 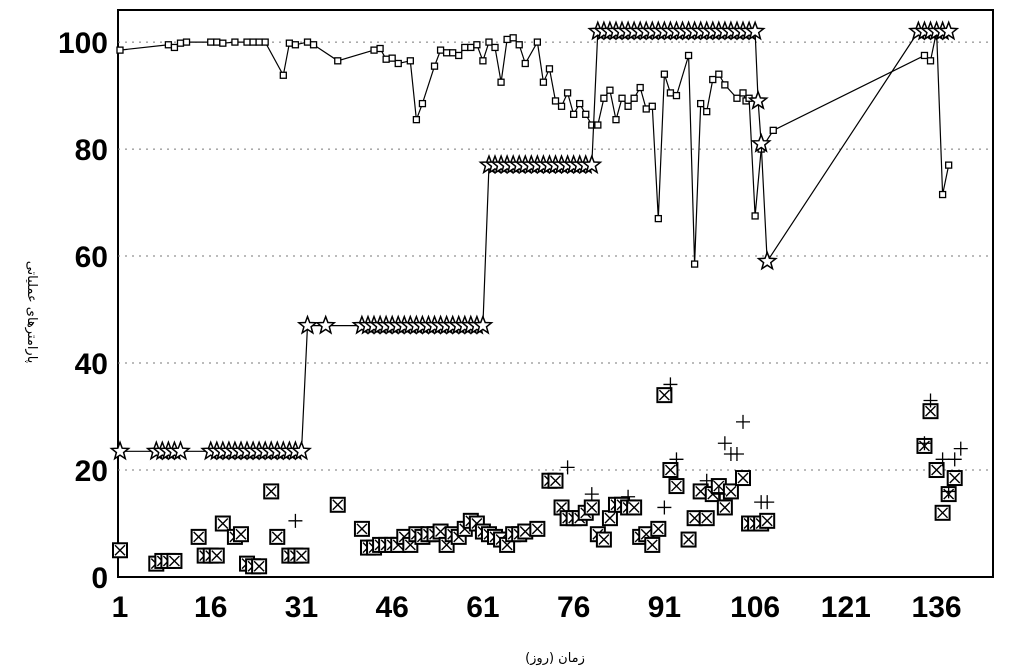 I want to click on y-tick-label: 80, so click(x=91, y=150).